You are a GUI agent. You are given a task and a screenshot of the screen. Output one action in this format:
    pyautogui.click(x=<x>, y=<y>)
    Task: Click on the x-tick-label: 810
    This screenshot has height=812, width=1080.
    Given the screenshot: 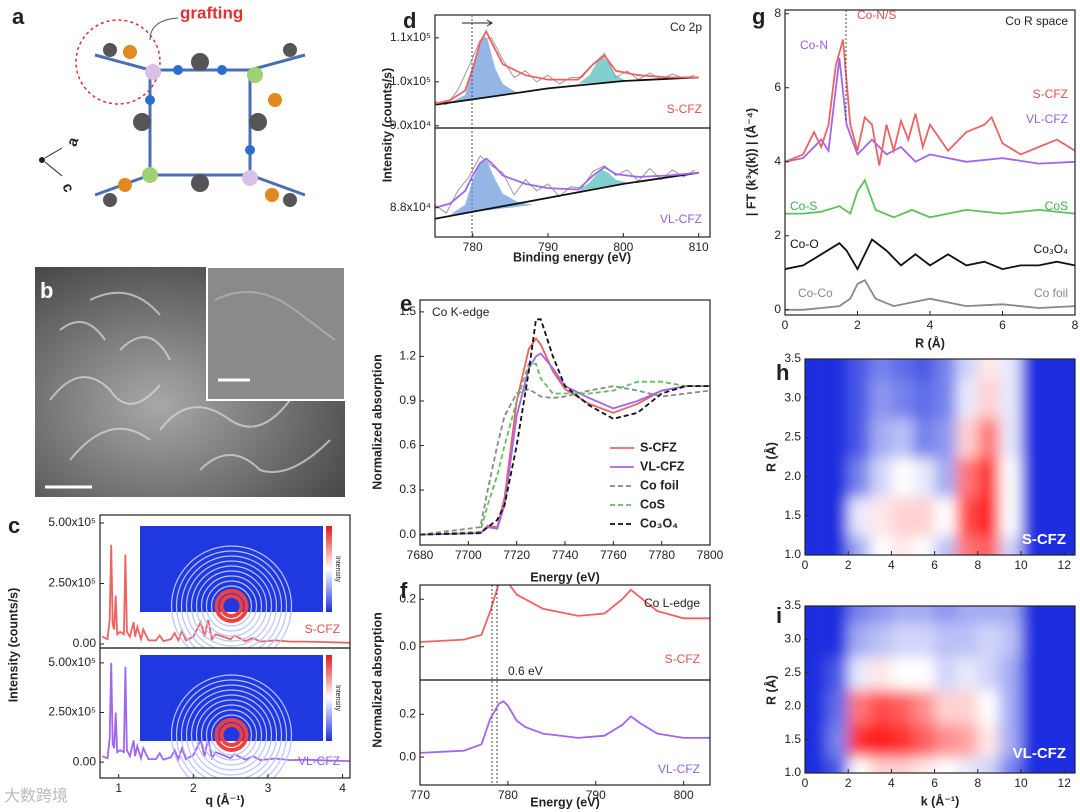 What is the action you would take?
    pyautogui.click(x=699, y=247)
    